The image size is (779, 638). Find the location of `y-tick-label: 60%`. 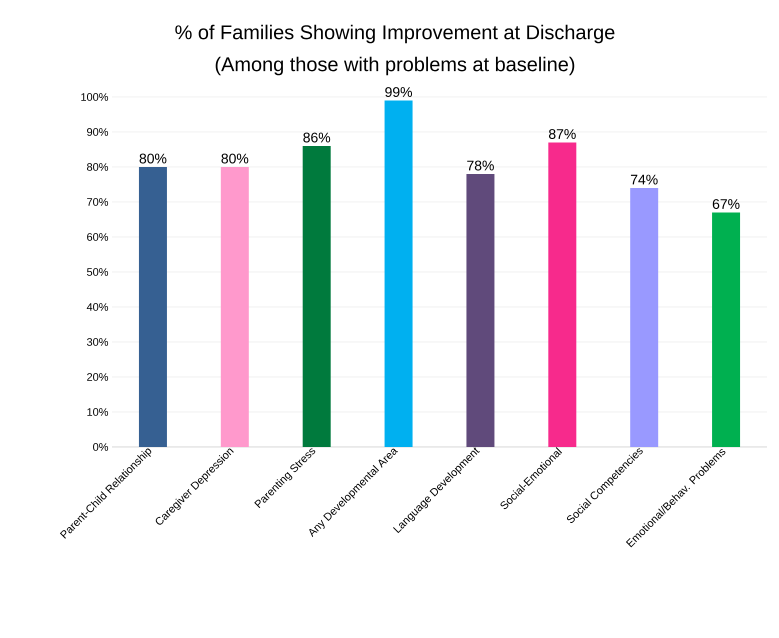

y-tick-label: 60% is located at coordinates (97, 237).